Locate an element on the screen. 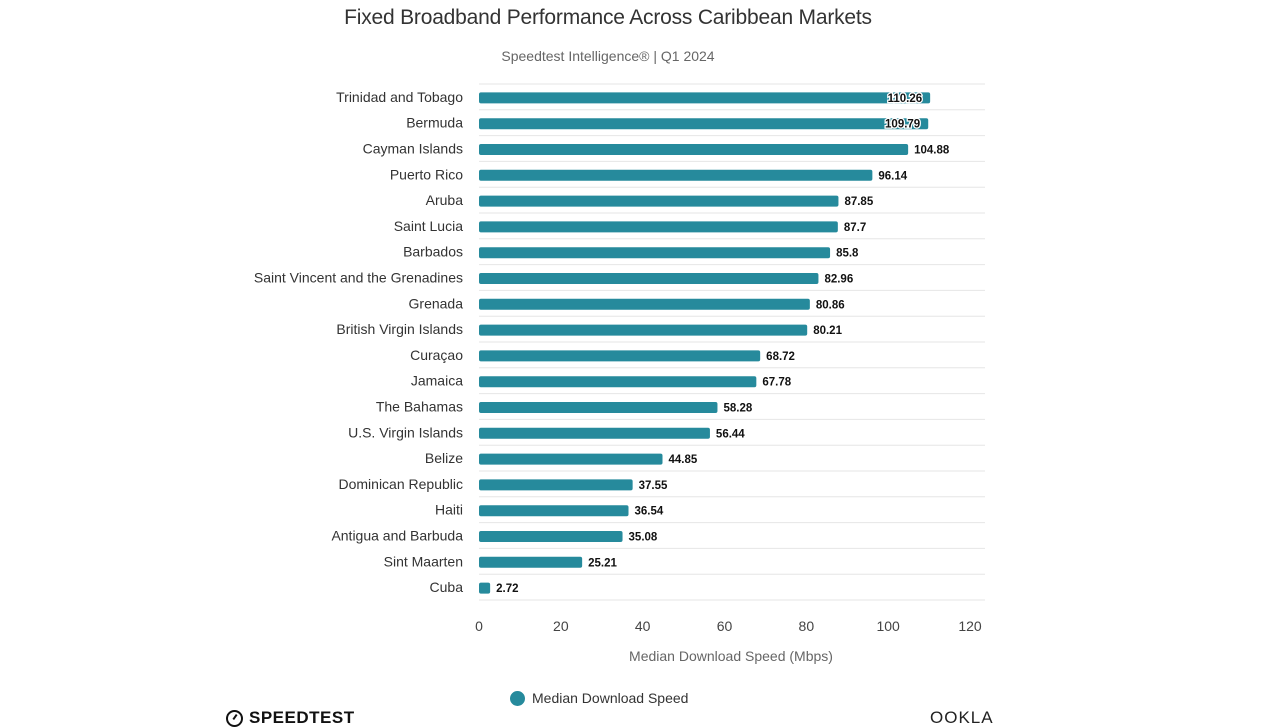 This screenshot has height=728, width=1280. ookla-logo: OOKLA is located at coordinates (962, 717).